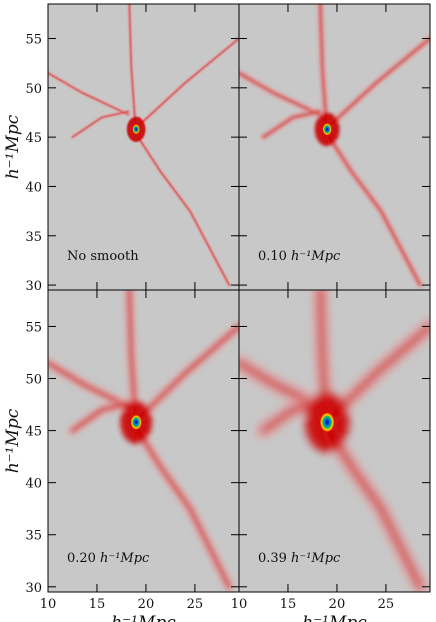  Describe the element at coordinates (103, 256) in the screenshot. I see `panel-label: No smooth` at that location.